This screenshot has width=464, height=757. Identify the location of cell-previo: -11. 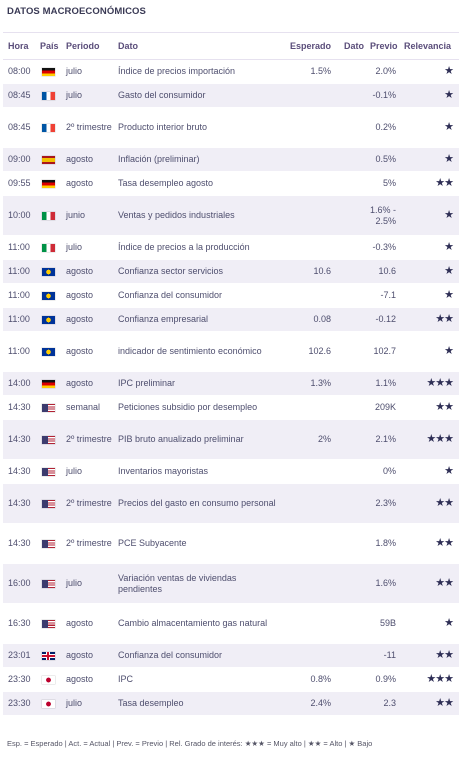
(384, 655).